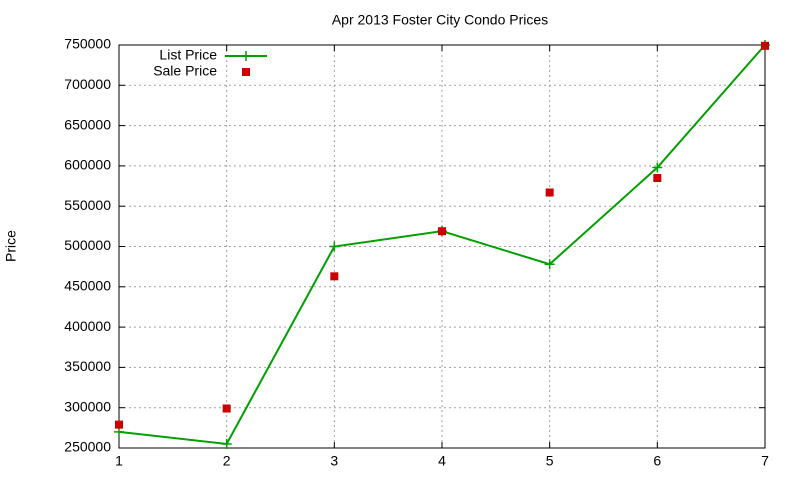 The height and width of the screenshot is (480, 800). I want to click on x-tick-label: 6, so click(657, 461).